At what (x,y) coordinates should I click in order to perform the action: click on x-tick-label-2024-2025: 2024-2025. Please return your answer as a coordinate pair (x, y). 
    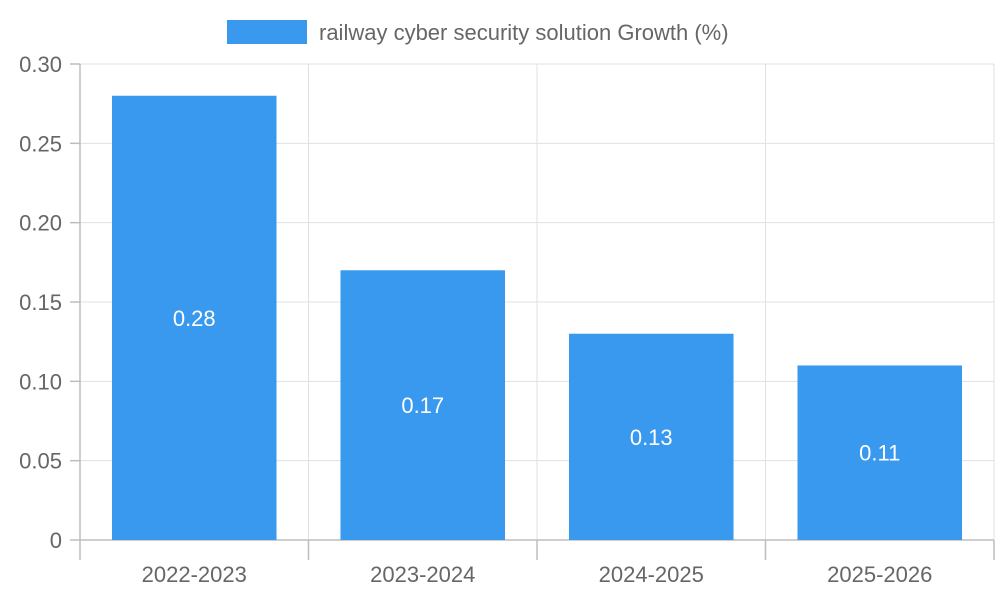
    Looking at the image, I should click on (651, 574).